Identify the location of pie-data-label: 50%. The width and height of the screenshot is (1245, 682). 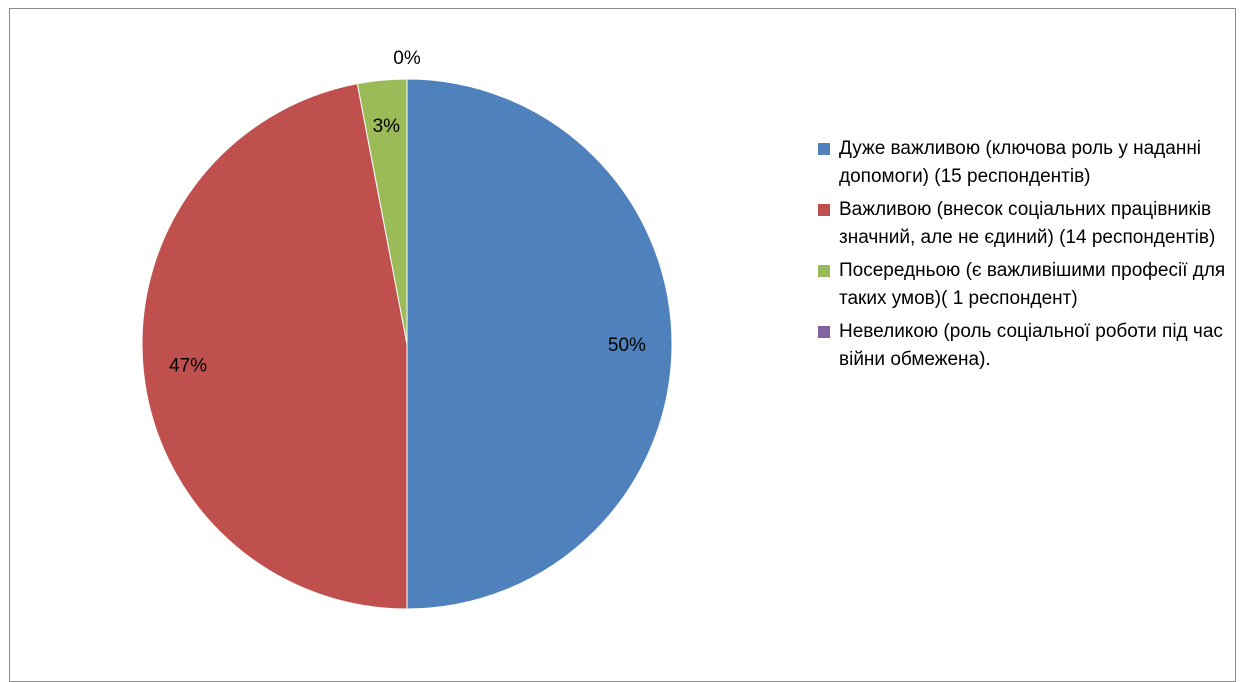
(627, 345).